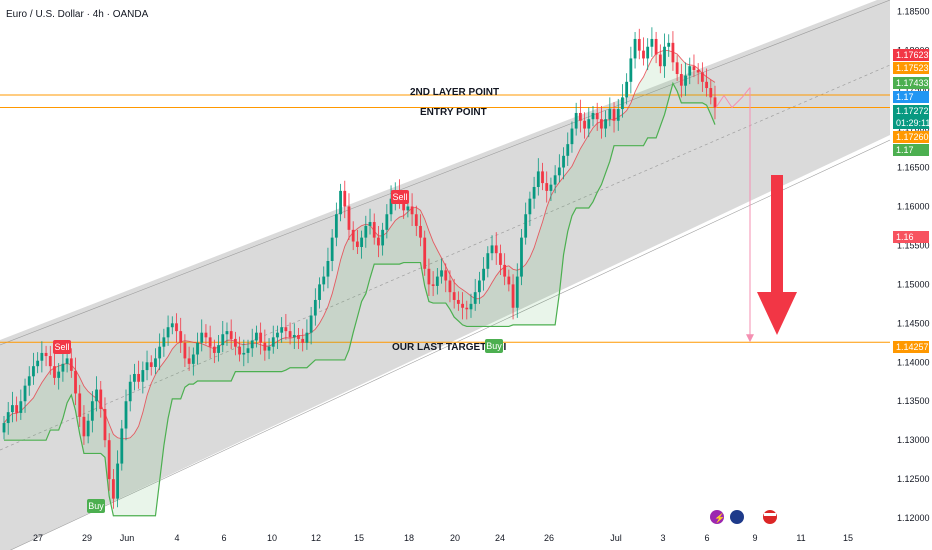 The height and width of the screenshot is (550, 932). Describe the element at coordinates (913, 401) in the screenshot. I see `y-tick-label: 1.13500` at that location.